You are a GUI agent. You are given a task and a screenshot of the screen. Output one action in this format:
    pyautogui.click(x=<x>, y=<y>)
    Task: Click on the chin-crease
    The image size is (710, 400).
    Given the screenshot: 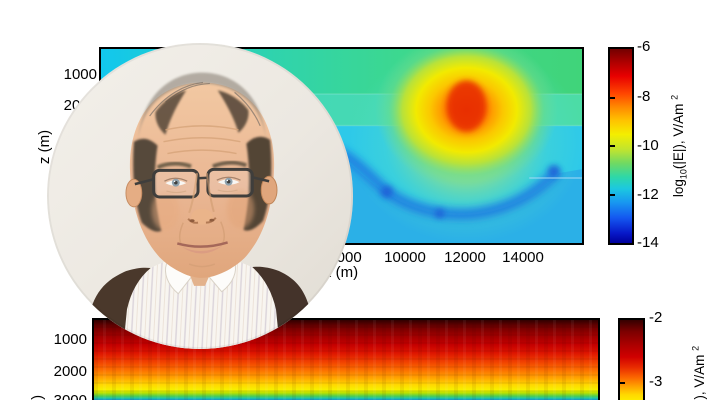 What is the action you would take?
    pyautogui.click(x=202, y=265)
    